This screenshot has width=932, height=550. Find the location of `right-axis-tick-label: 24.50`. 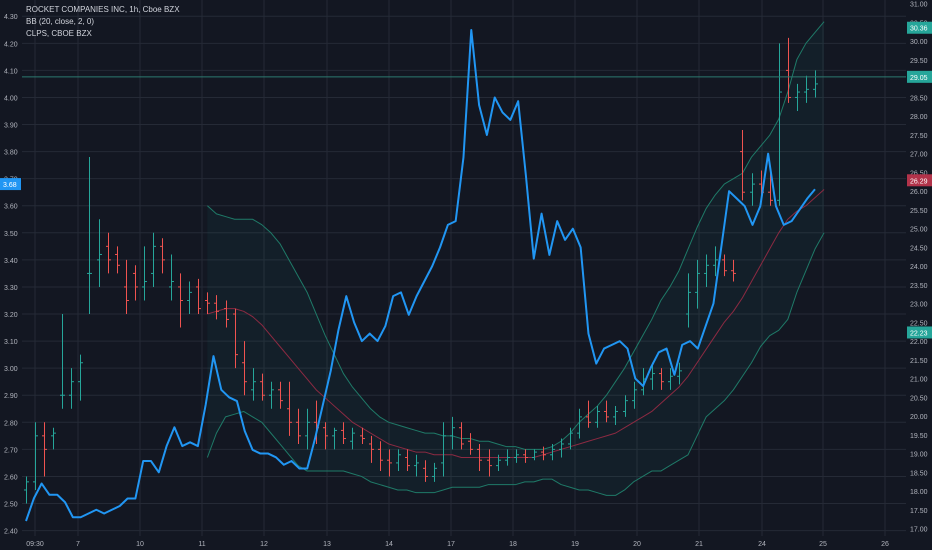

right-axis-tick-label: 24.50 is located at coordinates (919, 248).